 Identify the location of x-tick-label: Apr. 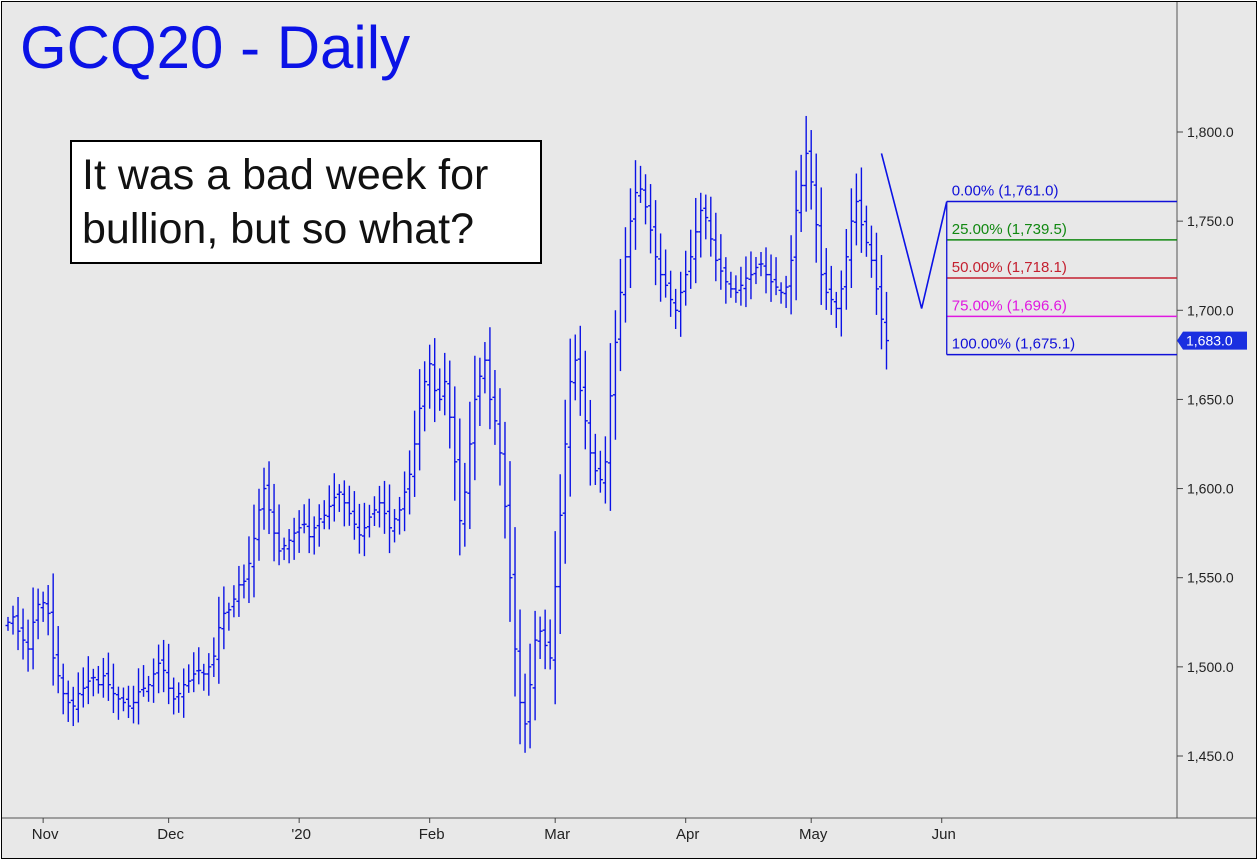
(687, 834).